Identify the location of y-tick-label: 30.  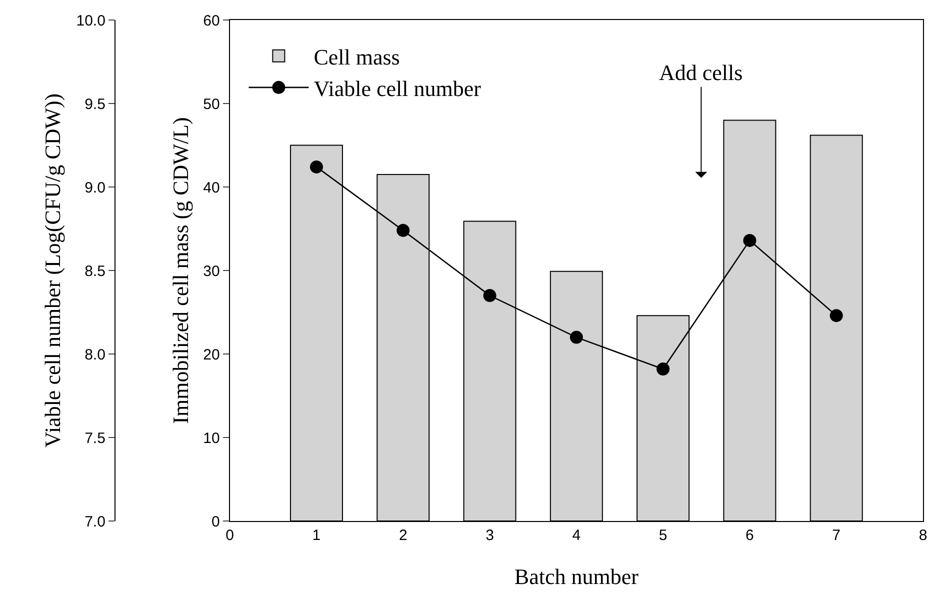
(211, 271).